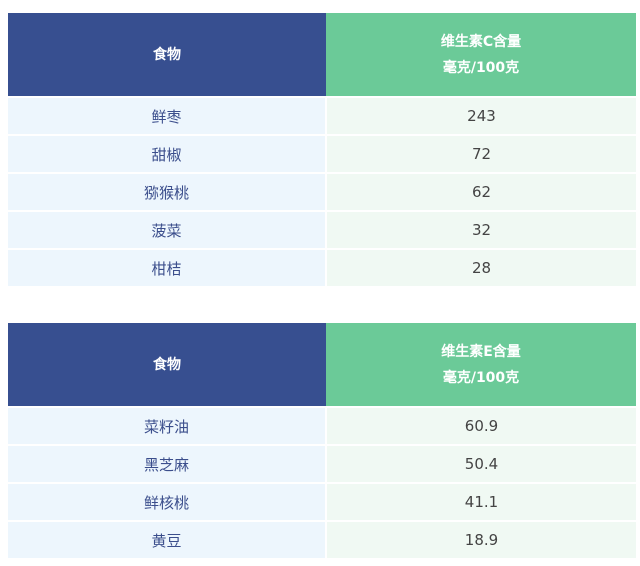  Describe the element at coordinates (167, 229) in the screenshot. I see `food-cell: 菠菜` at that location.